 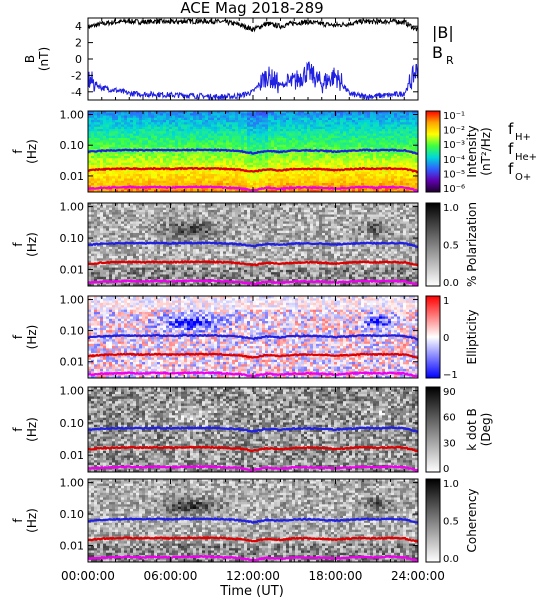 I want to click on legend-heplus: f, so click(x=511, y=149).